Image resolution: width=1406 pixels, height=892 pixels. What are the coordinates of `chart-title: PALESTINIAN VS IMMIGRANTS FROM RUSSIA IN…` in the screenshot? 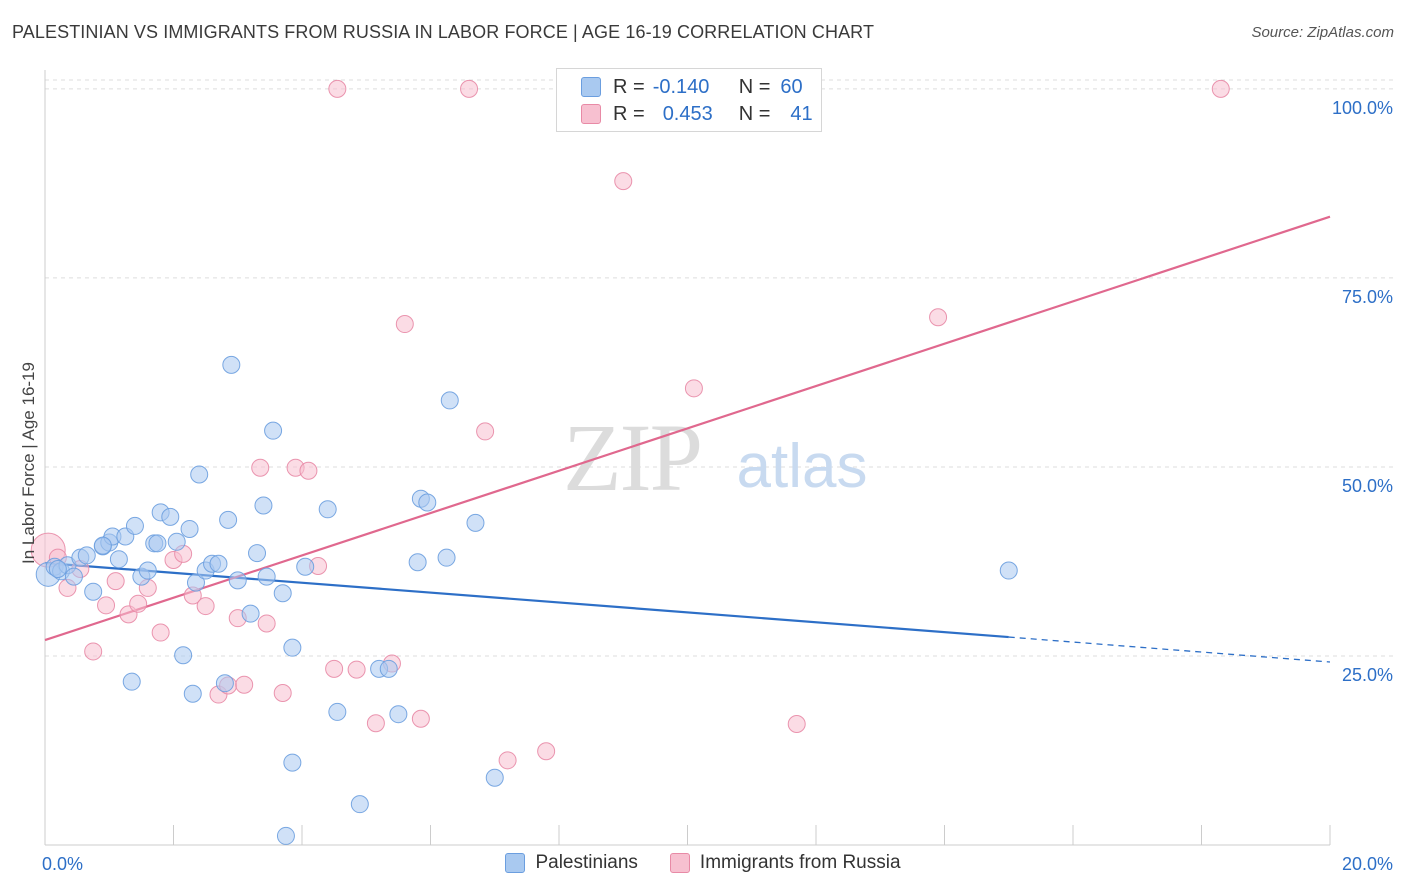 It's located at (443, 32).